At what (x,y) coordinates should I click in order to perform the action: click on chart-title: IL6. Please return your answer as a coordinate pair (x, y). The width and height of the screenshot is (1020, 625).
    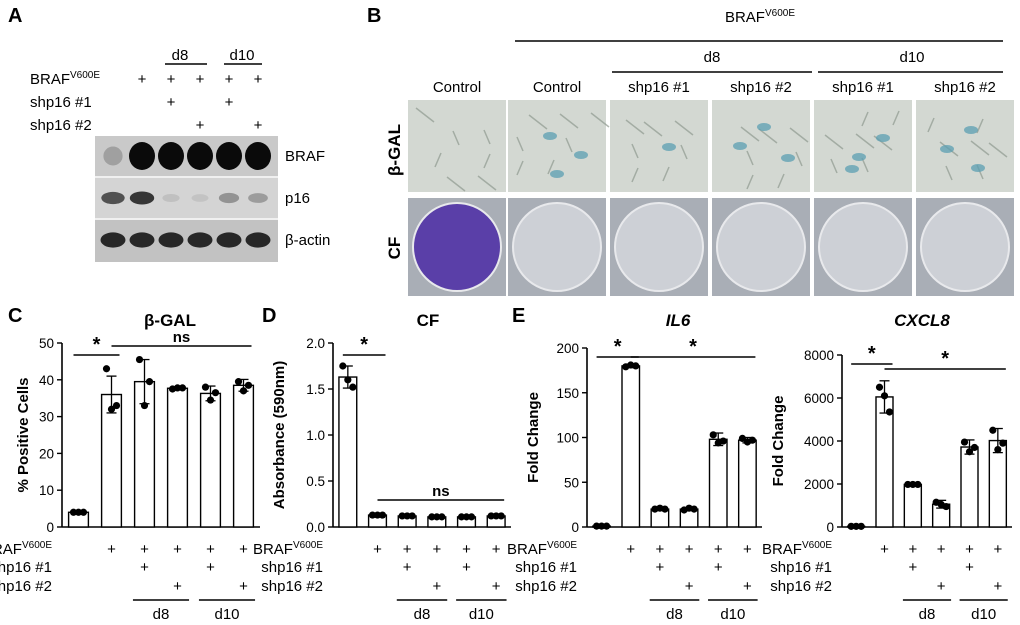
    Looking at the image, I should click on (678, 320).